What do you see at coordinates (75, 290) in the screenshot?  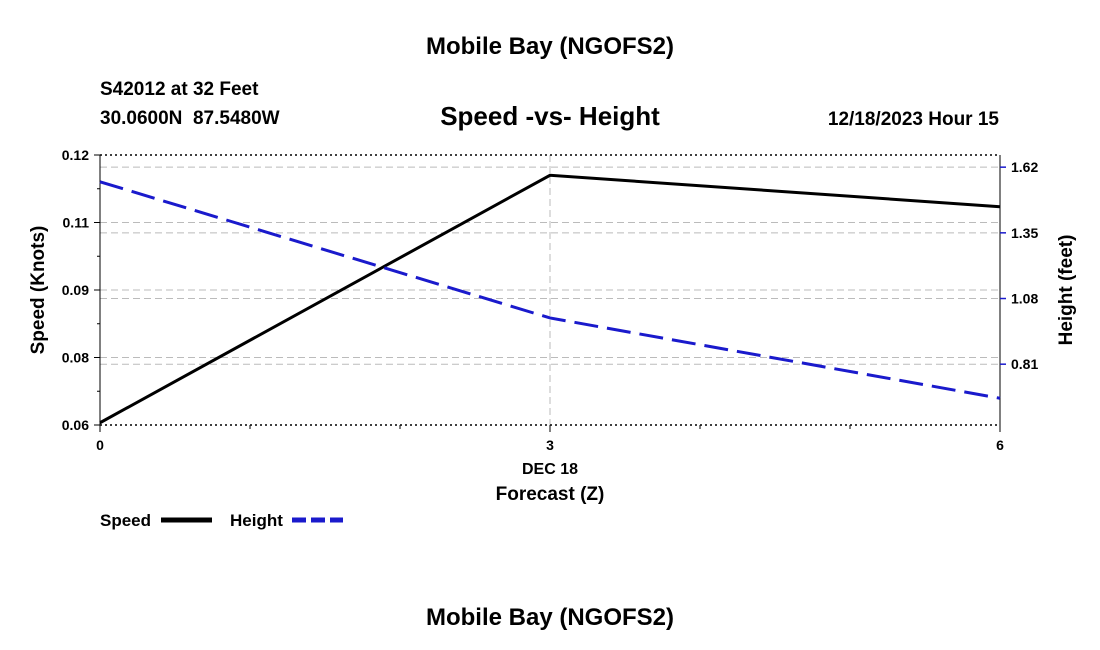 I see `y-left-tick-label: 0.09` at bounding box center [75, 290].